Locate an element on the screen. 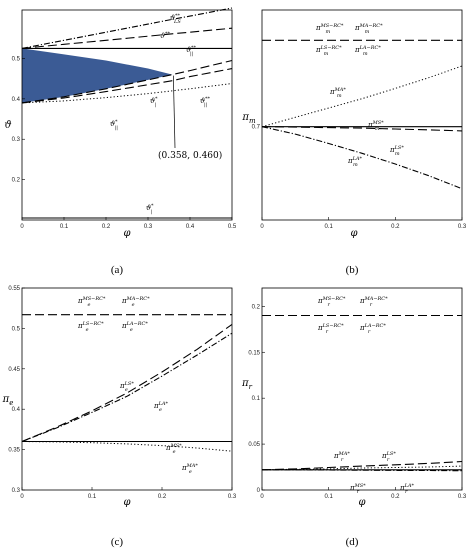 The height and width of the screenshot is (550, 470). curve-label: πMS* r is located at coordinates (357, 489).